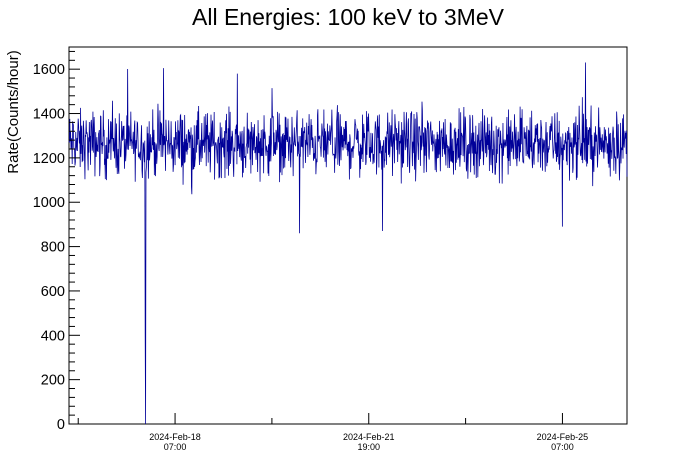  Describe the element at coordinates (53, 292) in the screenshot. I see `y-tick-label: 600` at that location.